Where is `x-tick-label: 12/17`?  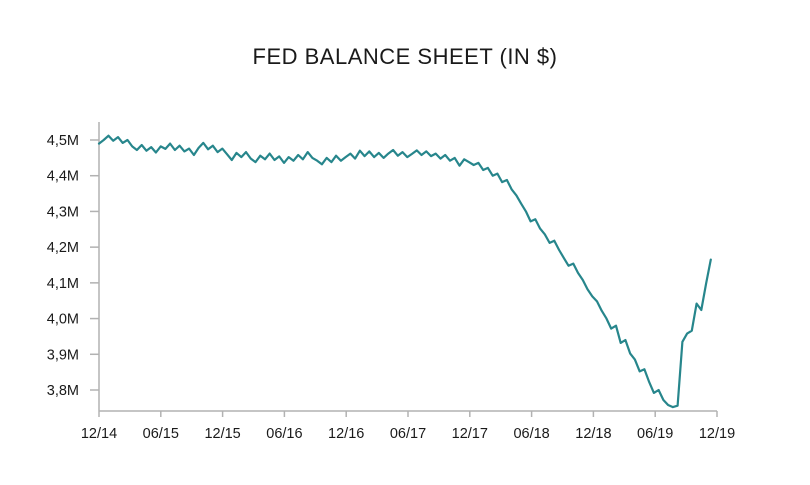 x-tick-label: 12/17 is located at coordinates (470, 434).